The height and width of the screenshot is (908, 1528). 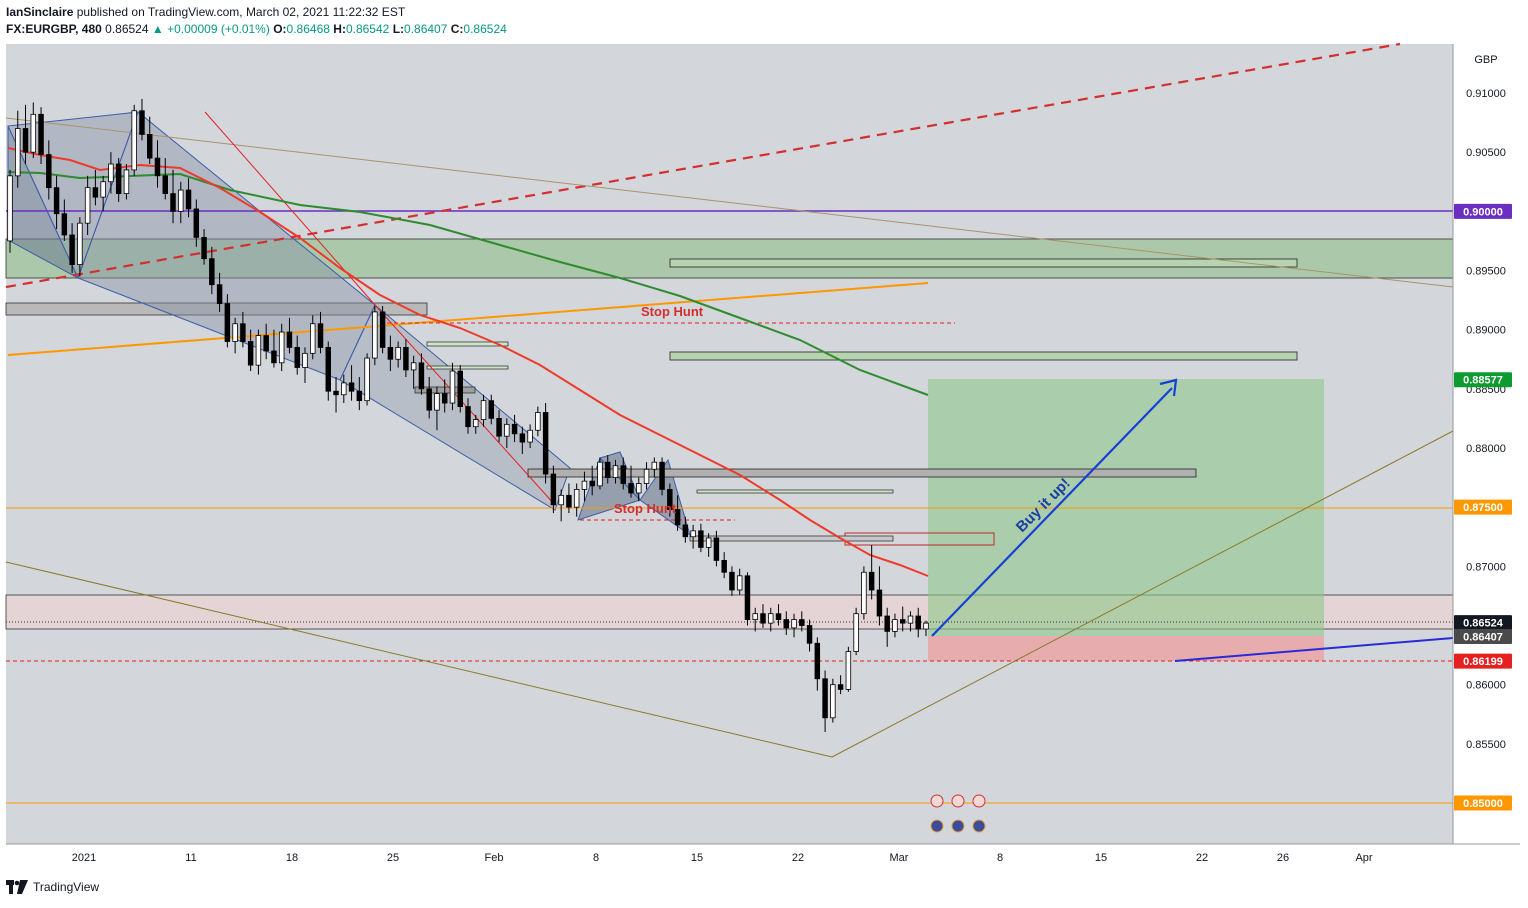 What do you see at coordinates (645, 508) in the screenshot?
I see `stop-hunt-label-2: Stop Hunt` at bounding box center [645, 508].